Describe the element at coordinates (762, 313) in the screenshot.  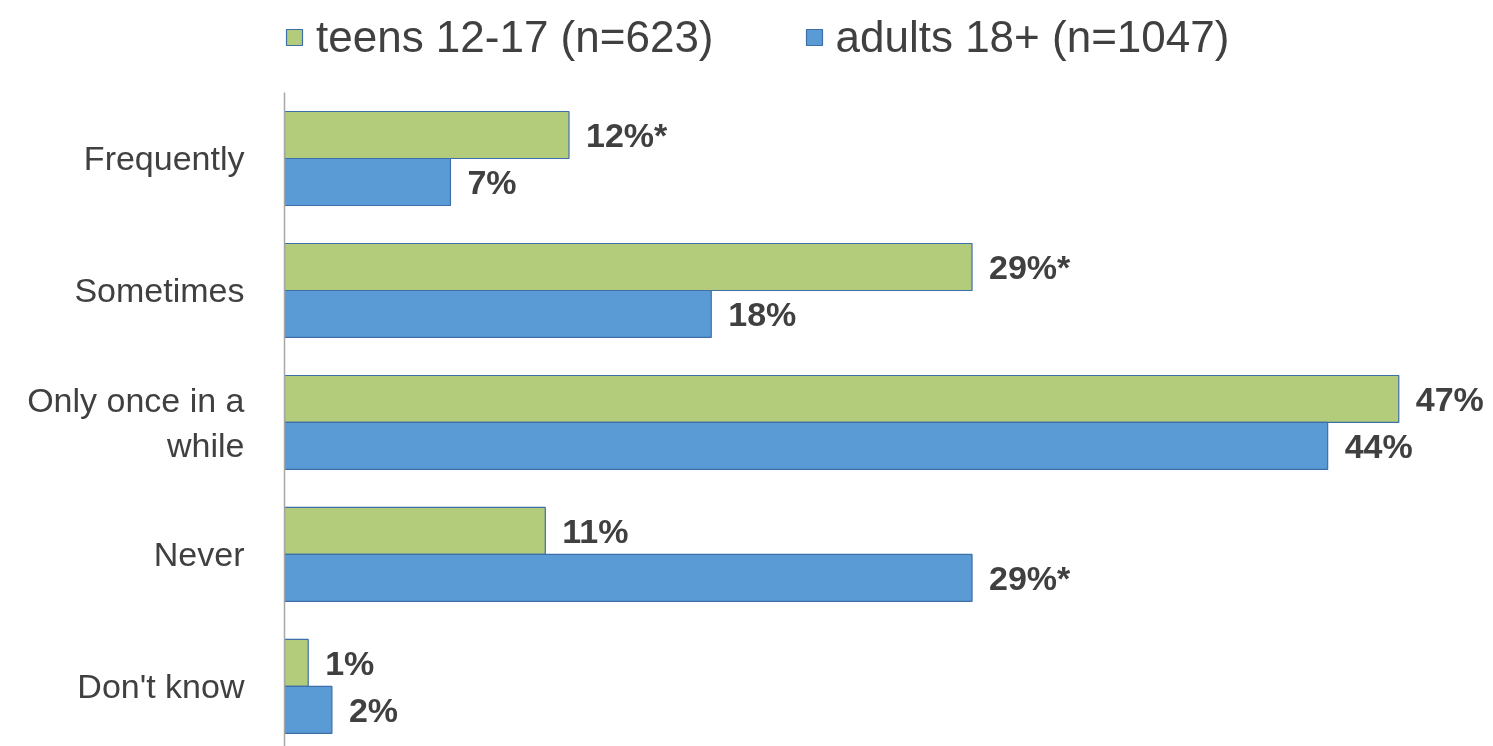
I see `data-label: 18%` at that location.